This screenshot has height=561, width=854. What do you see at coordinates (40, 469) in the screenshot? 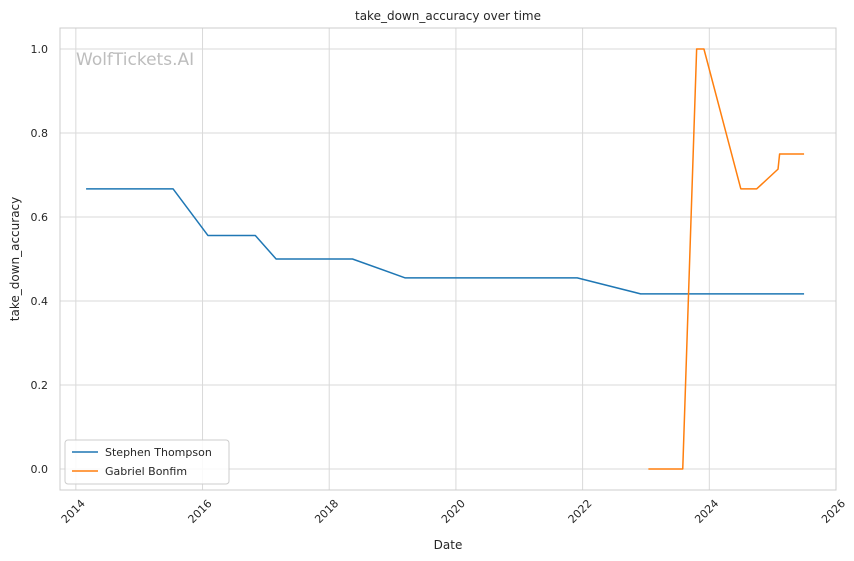
I see `y-tick-label: 0.0` at bounding box center [40, 469].